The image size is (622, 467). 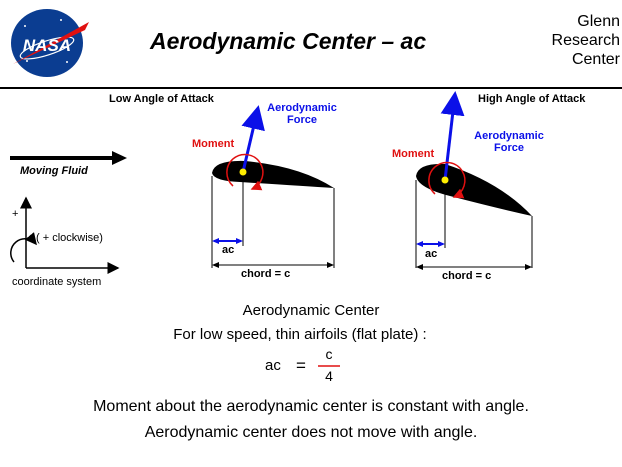 What do you see at coordinates (301, 365) in the screenshot?
I see `formula-equals: =` at bounding box center [301, 365].